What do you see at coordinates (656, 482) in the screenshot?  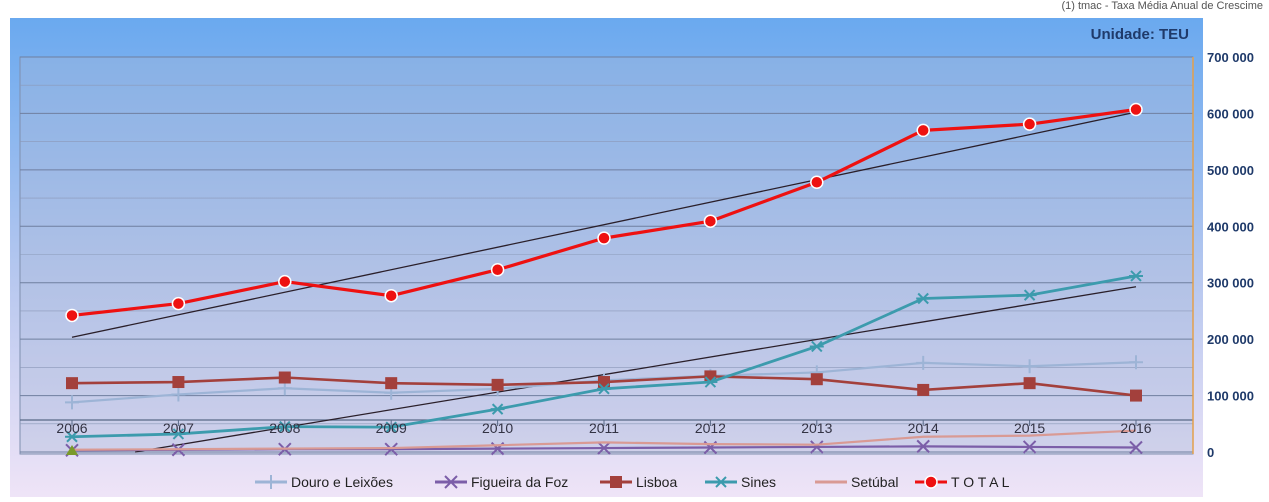 I see `legend-label: Lisboa` at bounding box center [656, 482].